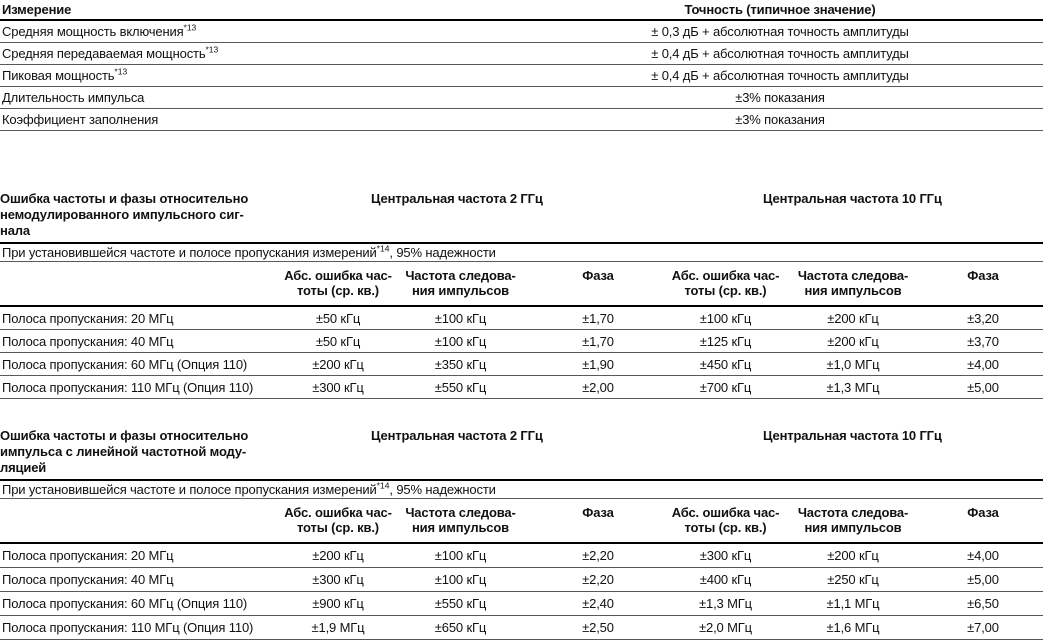 This screenshot has height=640, width=1043. Describe the element at coordinates (598, 364) in the screenshot. I see `row-value: ±1,90` at that location.